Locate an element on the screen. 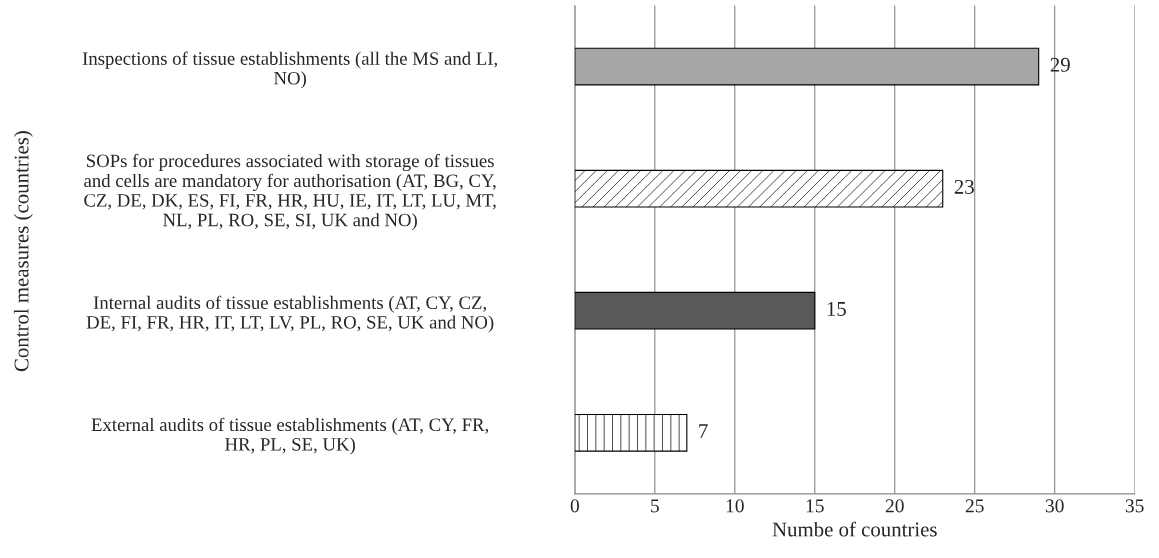 Image resolution: width=1159 pixels, height=558 pixels. x-tick-label: 15 is located at coordinates (815, 506).